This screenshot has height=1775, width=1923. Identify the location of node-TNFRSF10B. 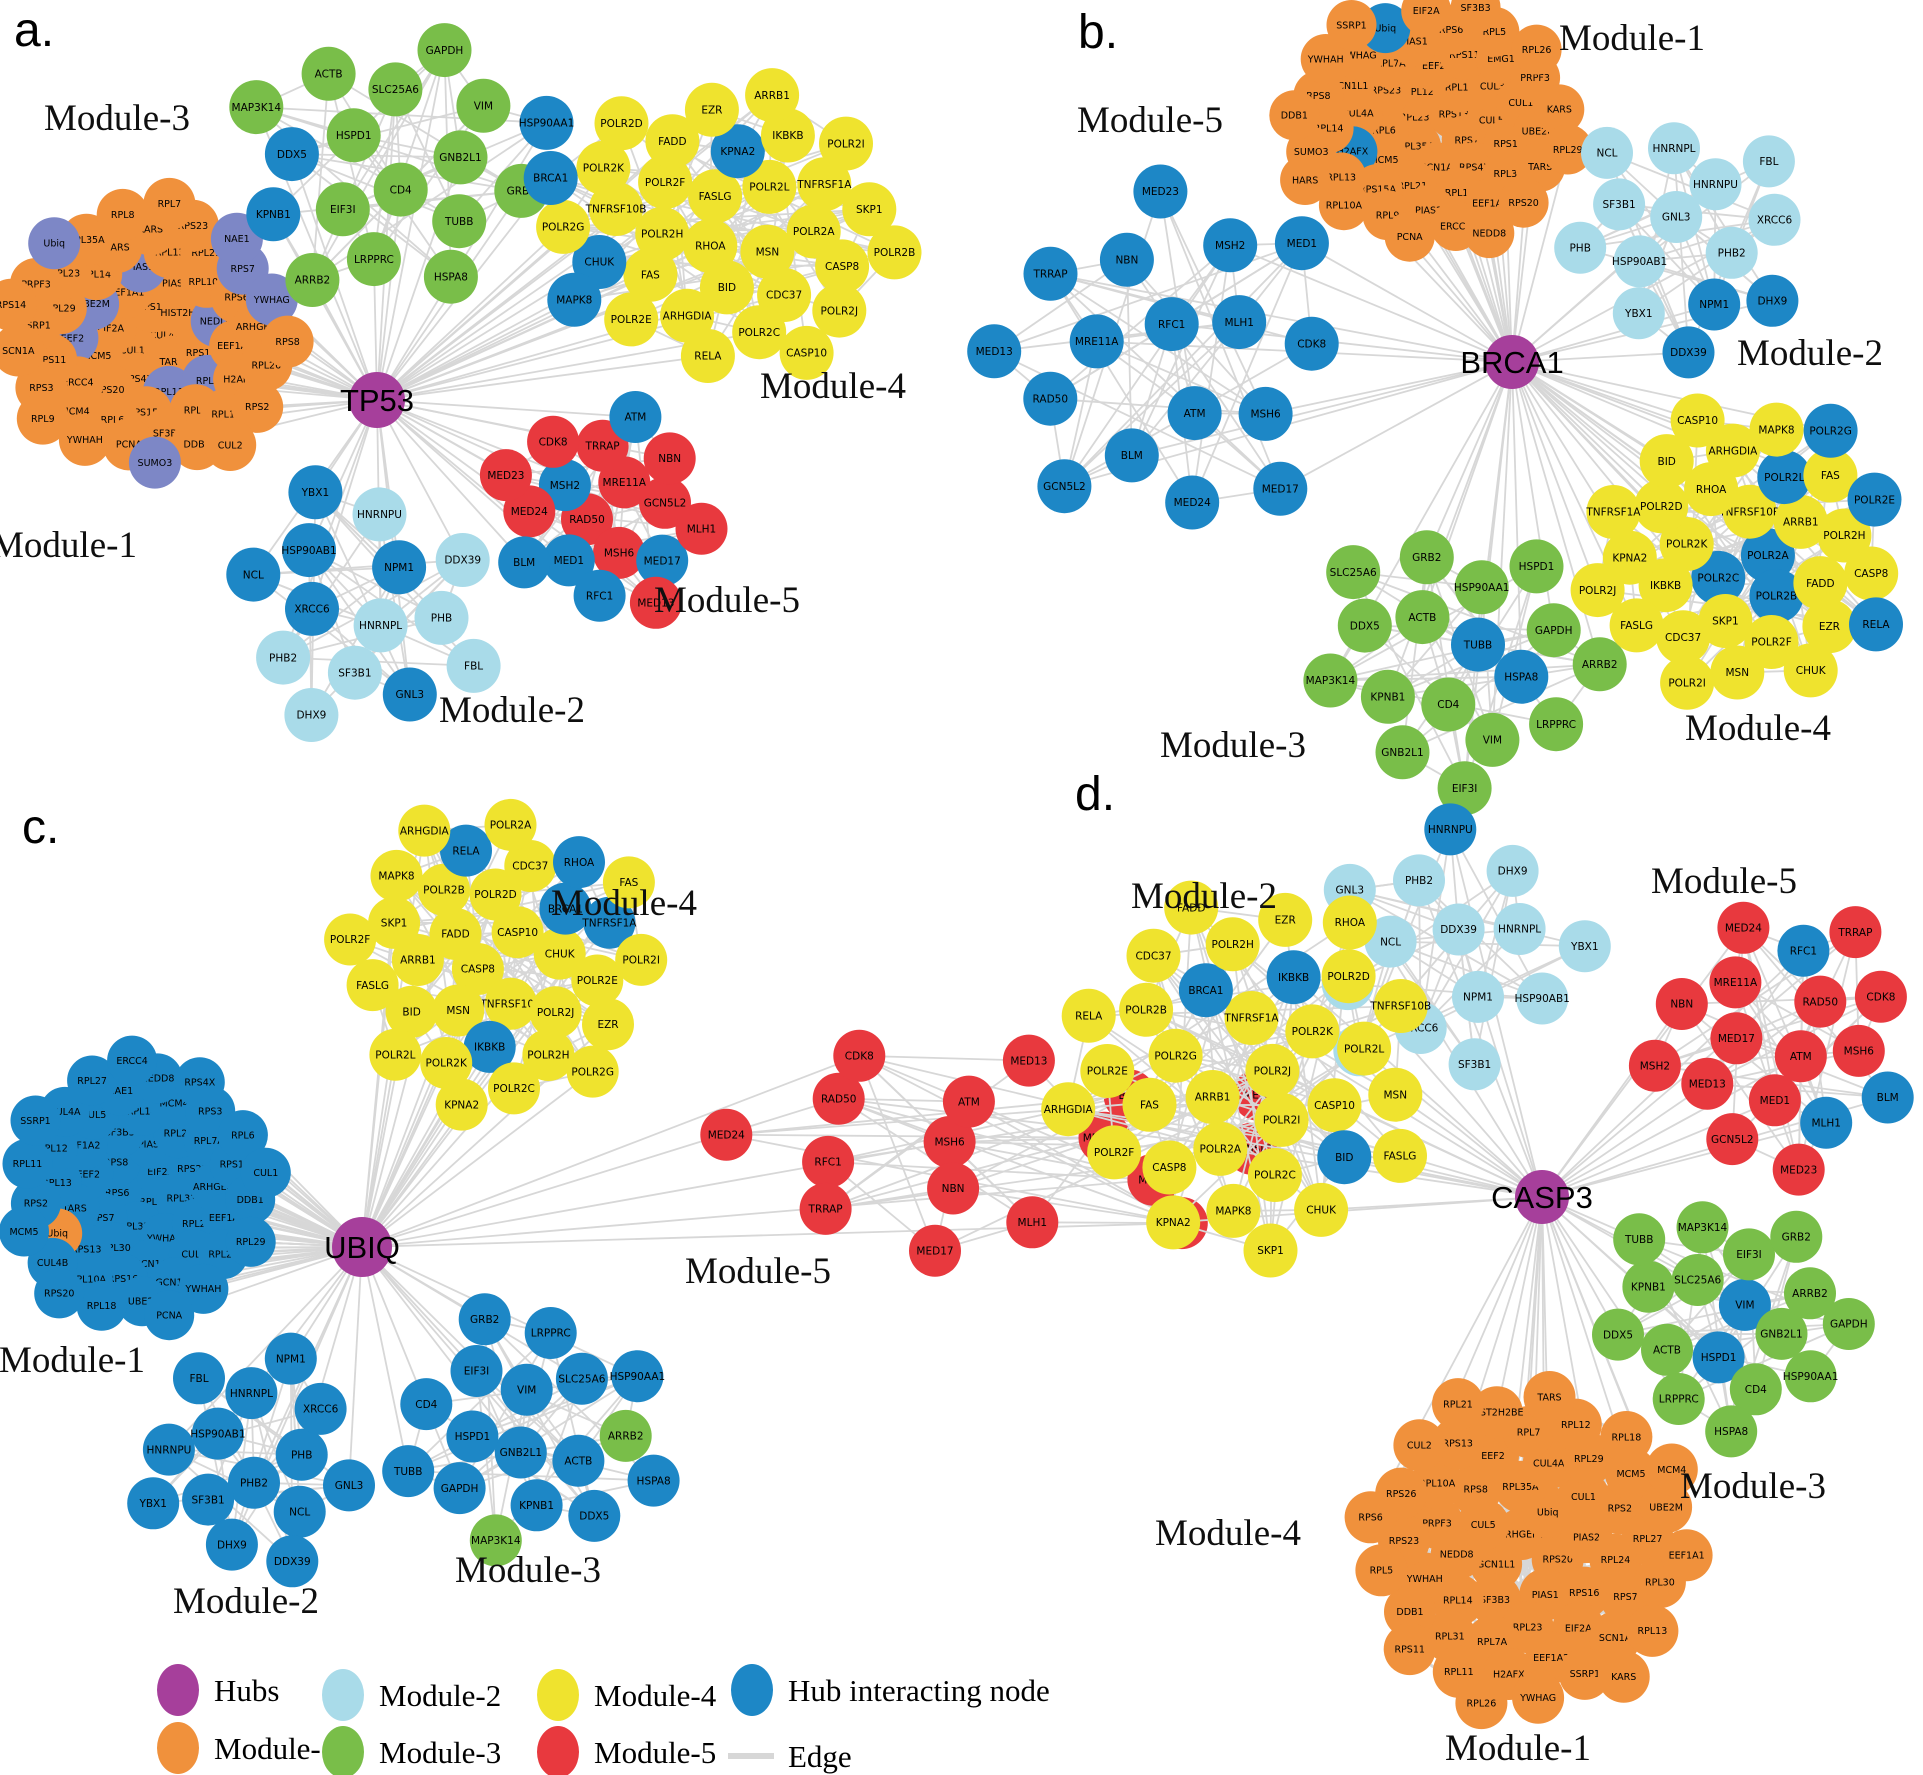
(510, 1003).